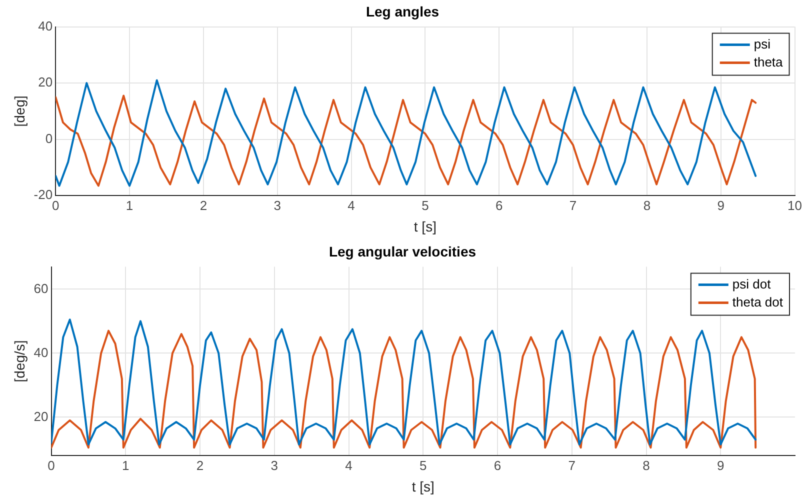 Image resolution: width=805 pixels, height=500 pixels. Describe the element at coordinates (402, 251) in the screenshot. I see `chart-title: Leg angular velocities` at that location.